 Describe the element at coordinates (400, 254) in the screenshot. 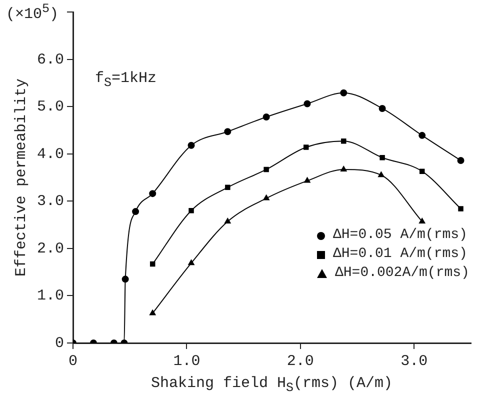

I see `legend-label: ΔH=0.01 A/m(rms)` at that location.